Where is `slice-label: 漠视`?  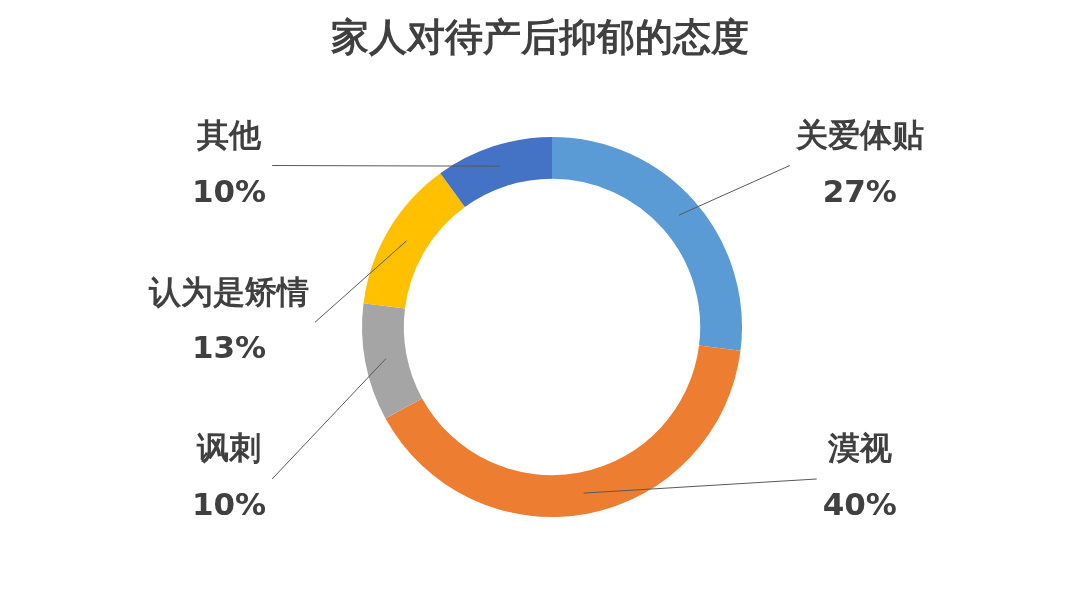
slice-label: 漠视 is located at coordinates (859, 448).